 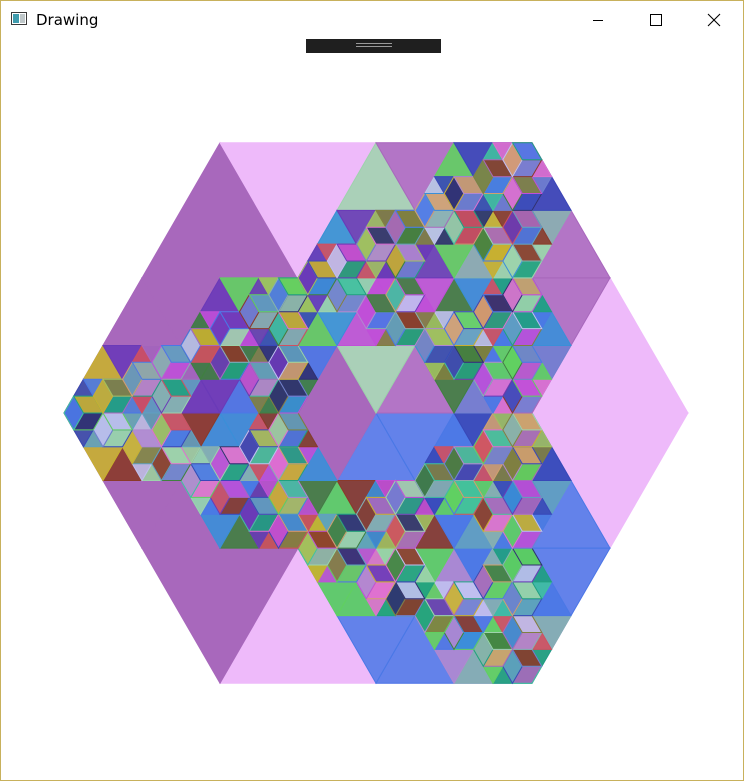 What do you see at coordinates (19, 18) in the screenshot?
I see `app-window-icon` at bounding box center [19, 18].